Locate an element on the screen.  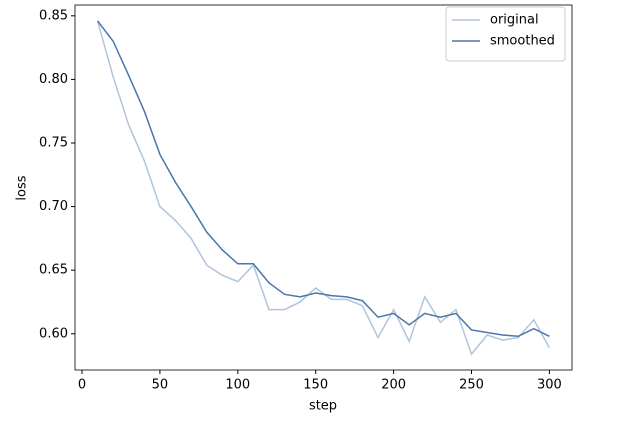
x-tick-label: 100 is located at coordinates (237, 385).